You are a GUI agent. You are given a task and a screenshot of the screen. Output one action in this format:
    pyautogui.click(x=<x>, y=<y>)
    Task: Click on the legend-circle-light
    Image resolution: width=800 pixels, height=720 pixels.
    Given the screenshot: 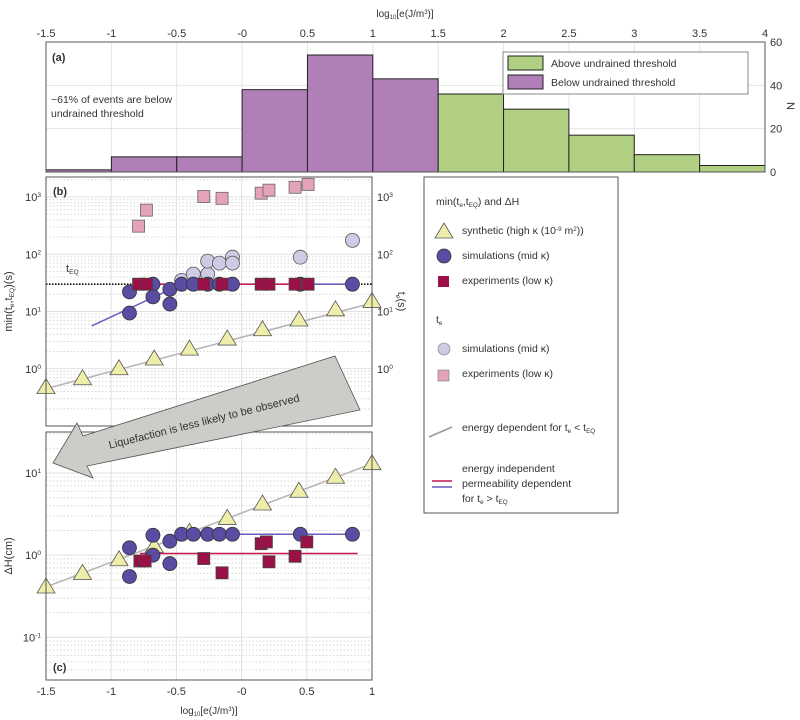 What is the action you would take?
    pyautogui.click(x=444, y=349)
    